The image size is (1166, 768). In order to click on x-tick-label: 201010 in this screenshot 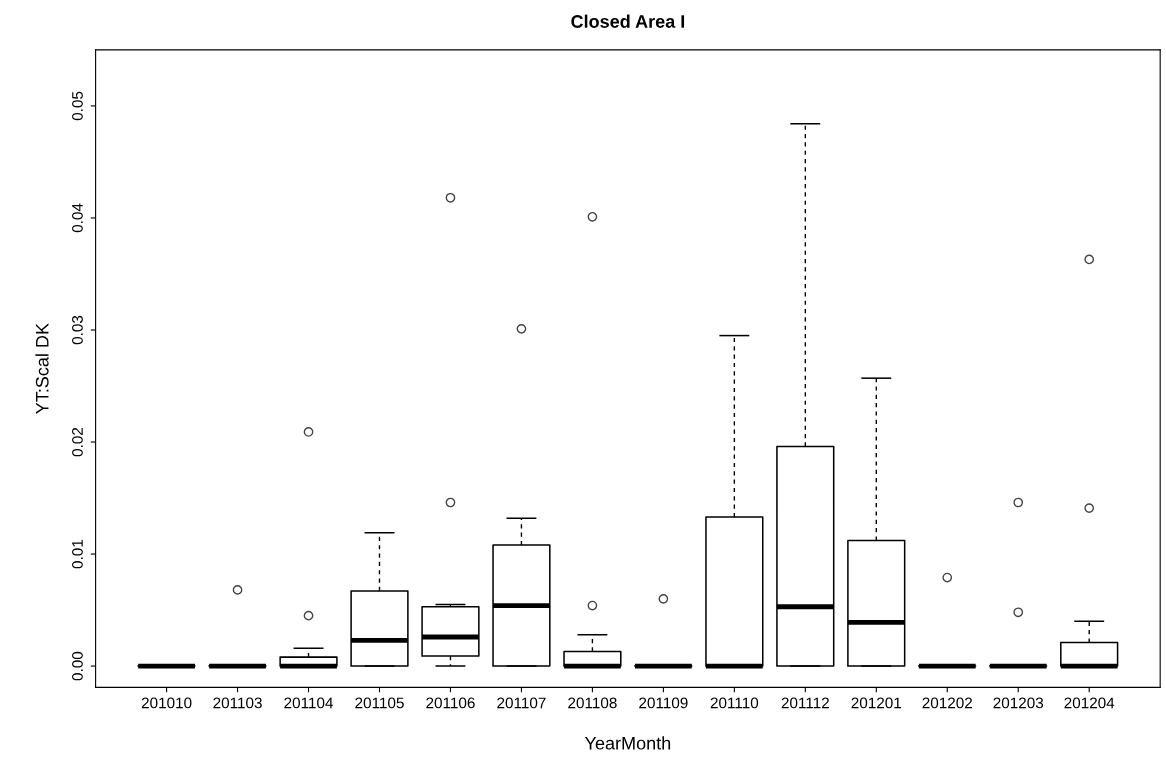, I will do `click(166, 703)`.